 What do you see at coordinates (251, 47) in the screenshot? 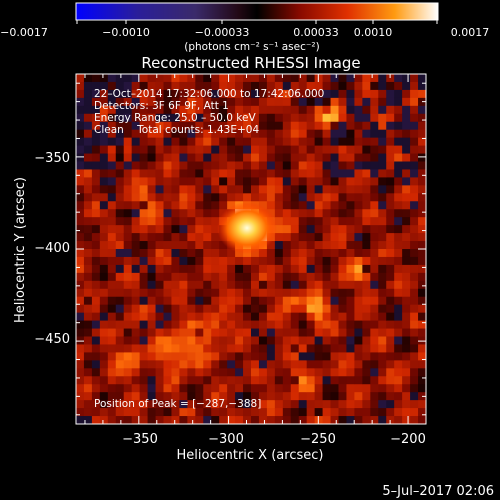
I see `colorbar-unit-label: (photons cm⁻² s⁻¹ asec⁻²)` at bounding box center [251, 47].